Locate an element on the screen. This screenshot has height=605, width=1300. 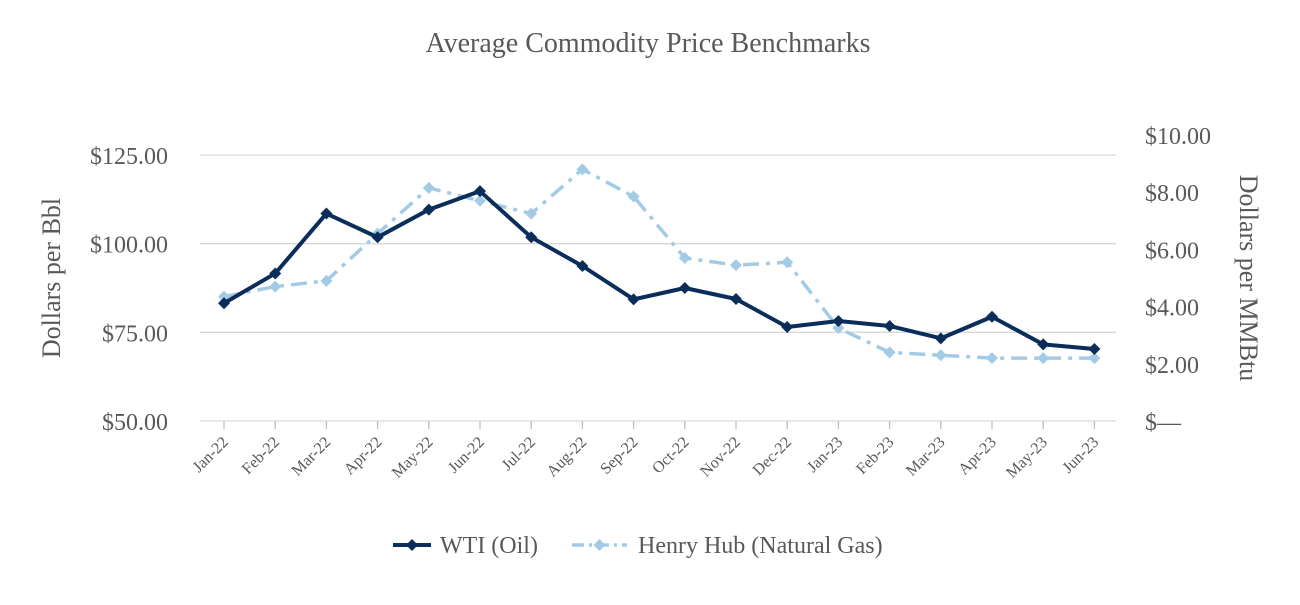
x-tick-label: Apr-22 is located at coordinates (363, 456).